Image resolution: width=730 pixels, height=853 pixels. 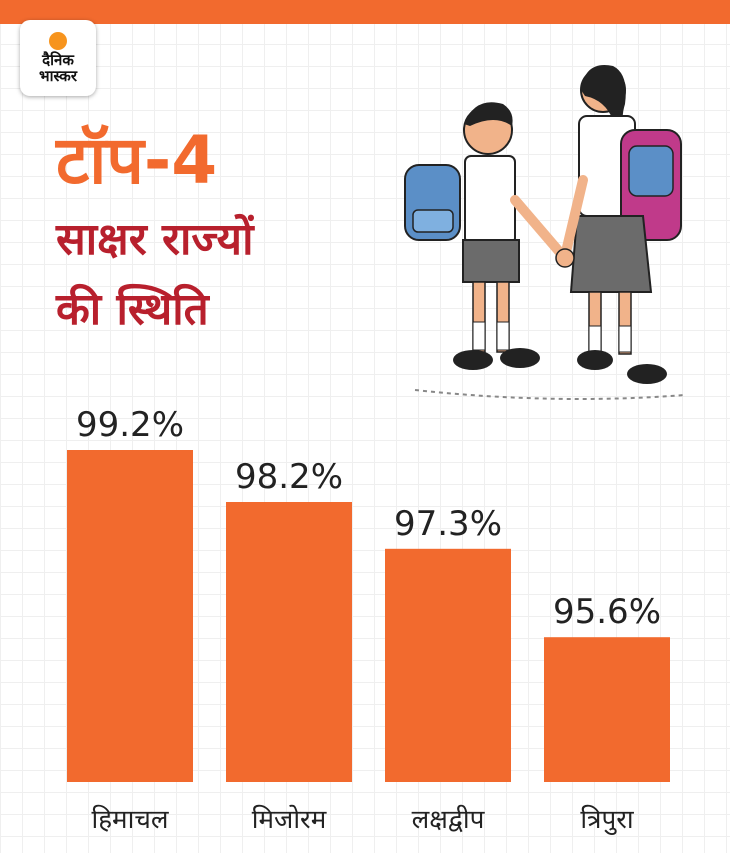 I want to click on logo-text-line1: दैनिक, so click(x=58, y=60).